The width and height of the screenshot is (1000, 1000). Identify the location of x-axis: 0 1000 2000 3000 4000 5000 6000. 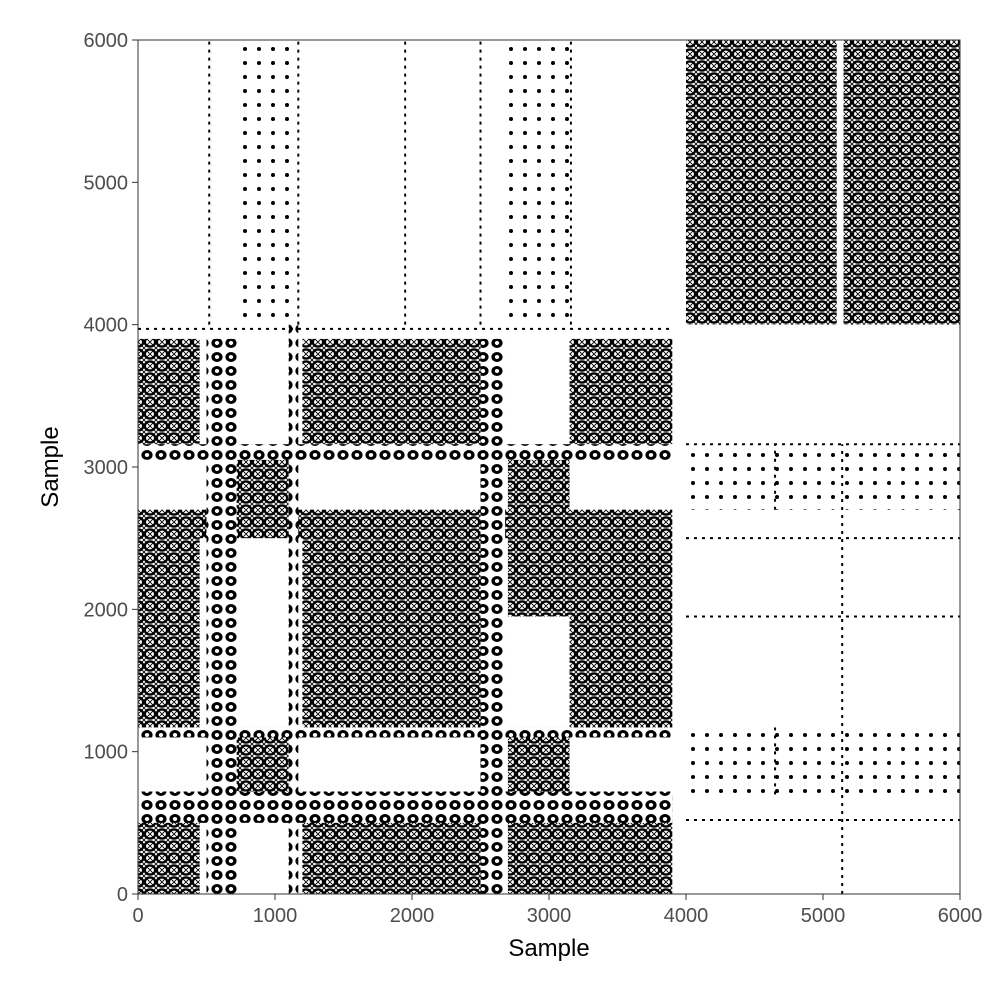
(557, 910).